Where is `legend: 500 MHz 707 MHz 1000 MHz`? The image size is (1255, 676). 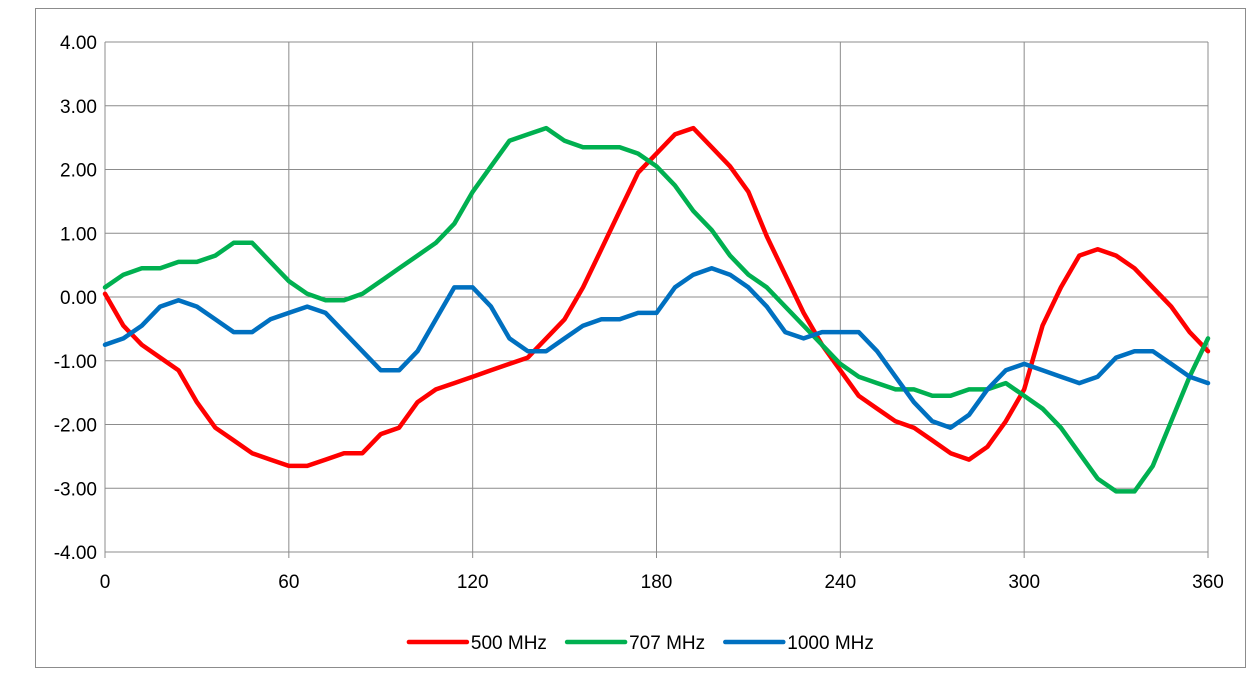 legend: 500 MHz 707 MHz 1000 MHz is located at coordinates (640, 643).